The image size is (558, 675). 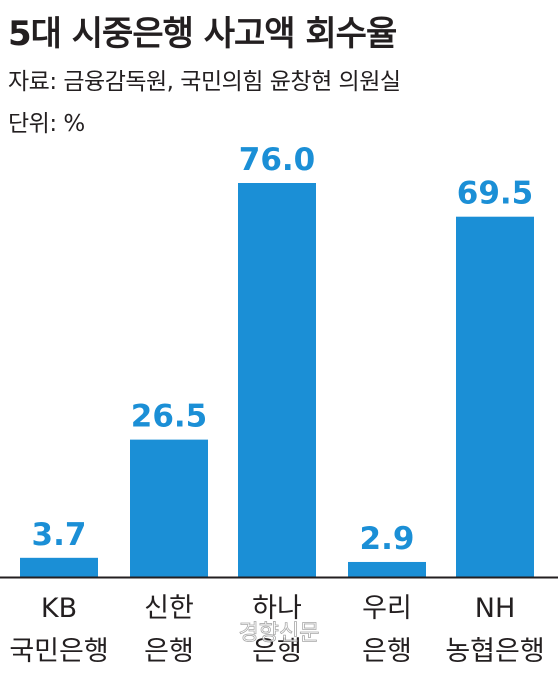 I want to click on value-label-2: 26.5, so click(x=169, y=417).